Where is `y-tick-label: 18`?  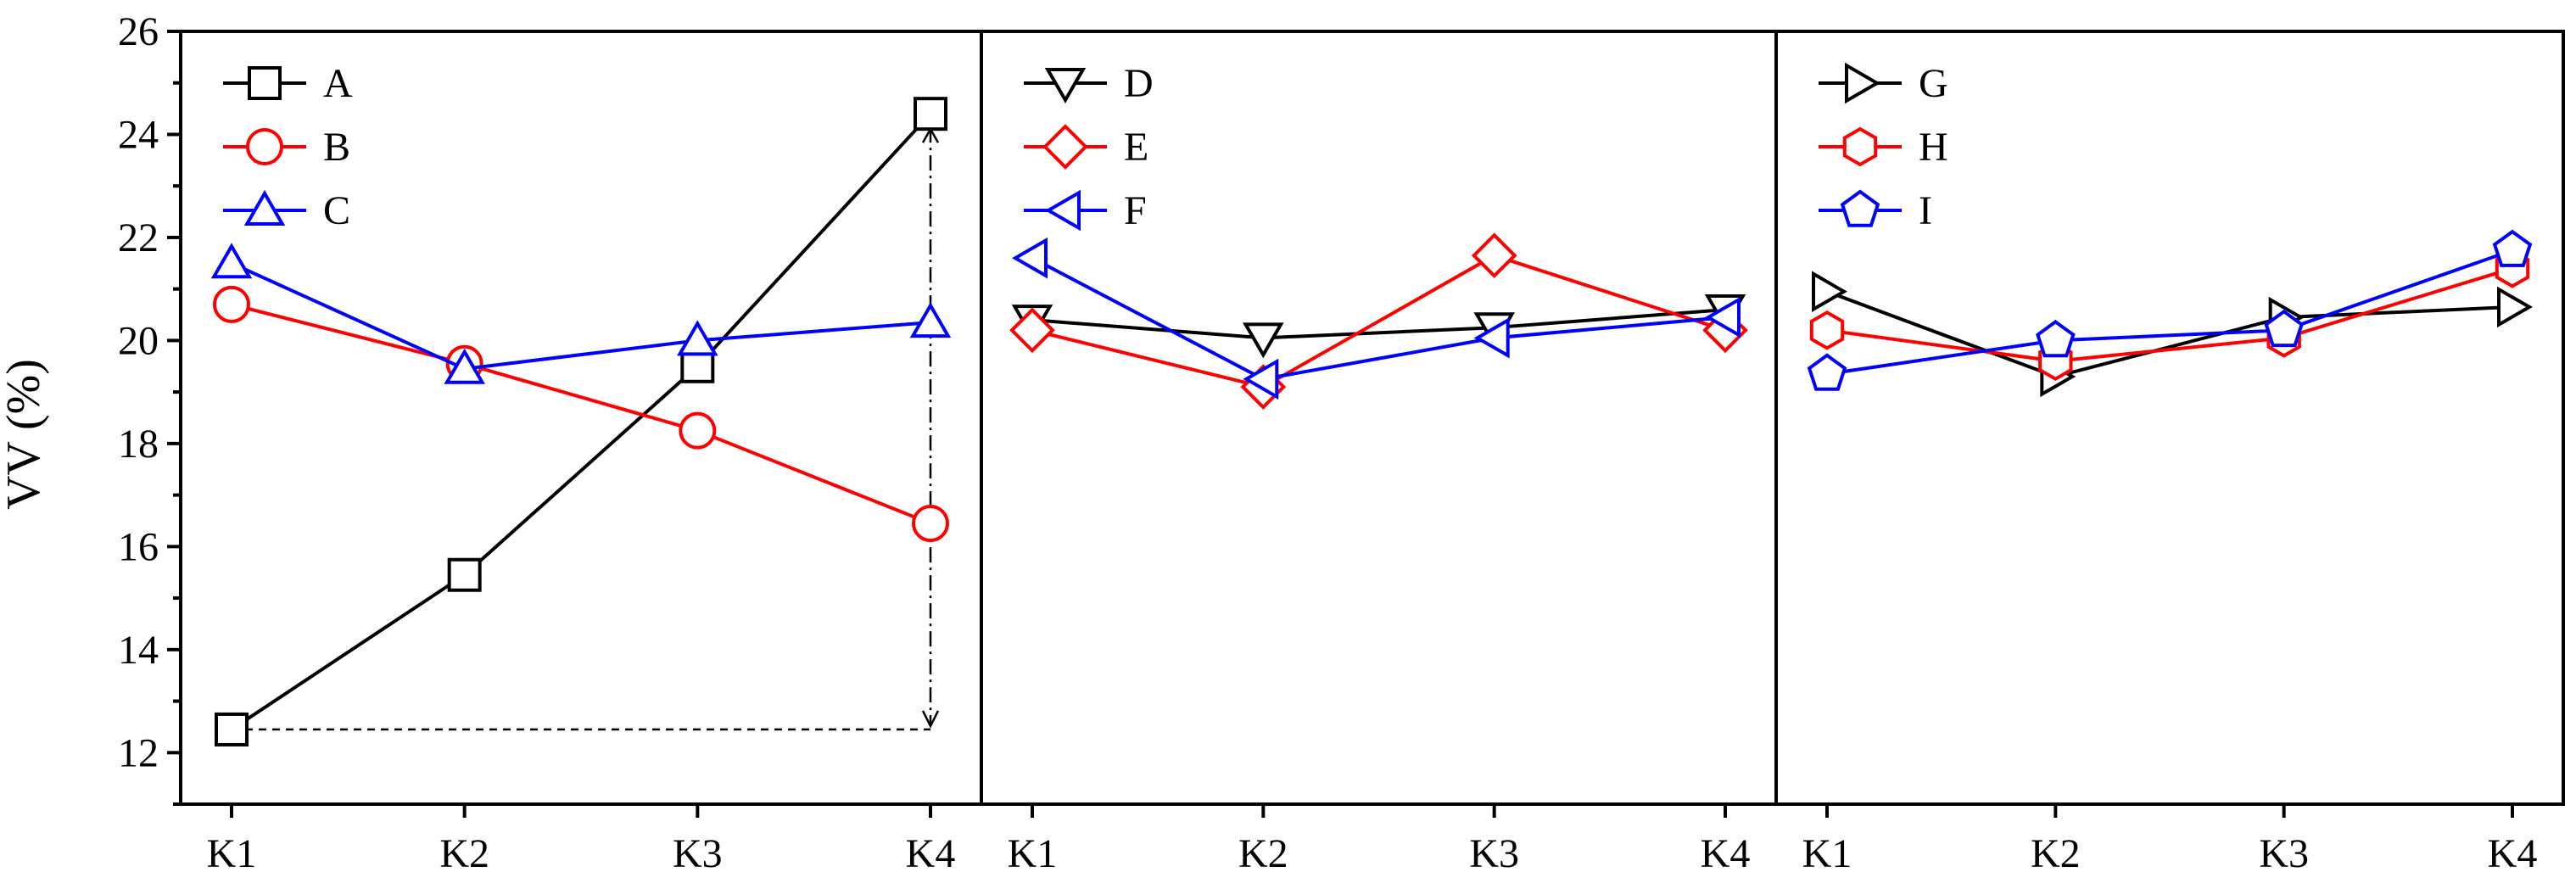
y-tick-label: 18 is located at coordinates (138, 444).